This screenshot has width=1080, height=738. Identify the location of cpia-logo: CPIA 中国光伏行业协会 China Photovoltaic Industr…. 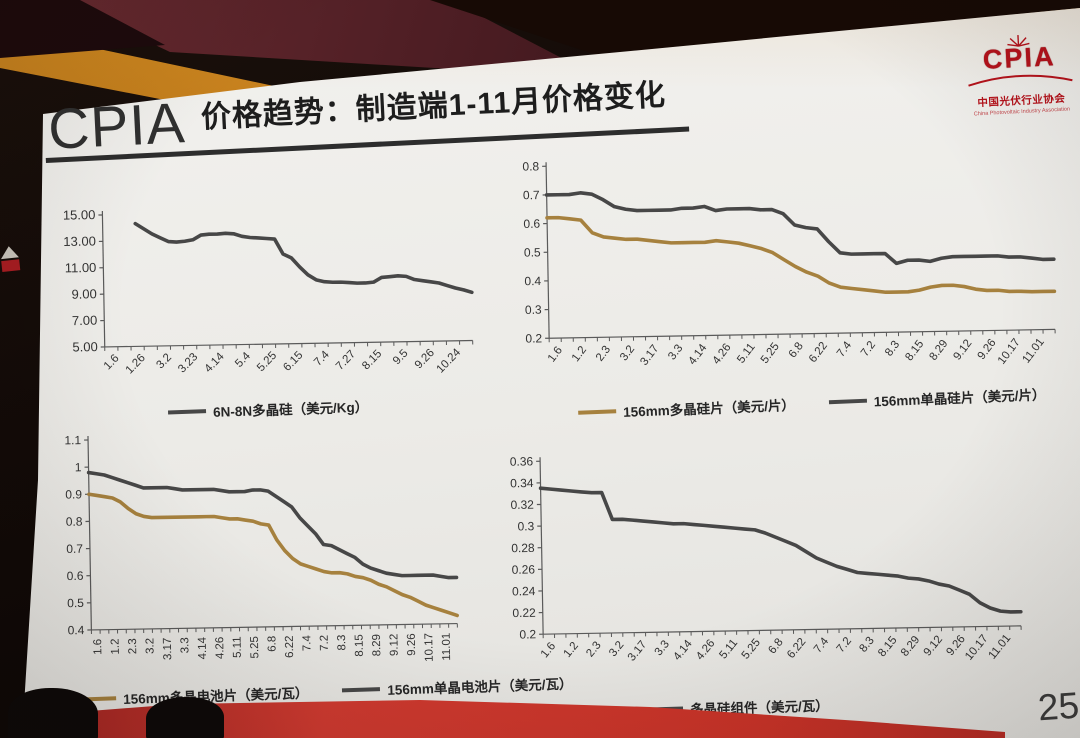
(1020, 74).